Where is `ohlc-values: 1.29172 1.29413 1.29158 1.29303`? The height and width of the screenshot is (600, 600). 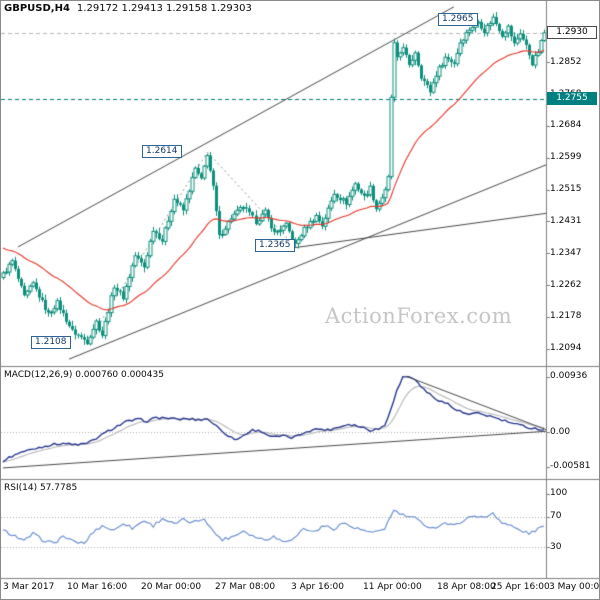
ohlc-values: 1.29172 1.29413 1.29158 1.29303 is located at coordinates (164, 8).